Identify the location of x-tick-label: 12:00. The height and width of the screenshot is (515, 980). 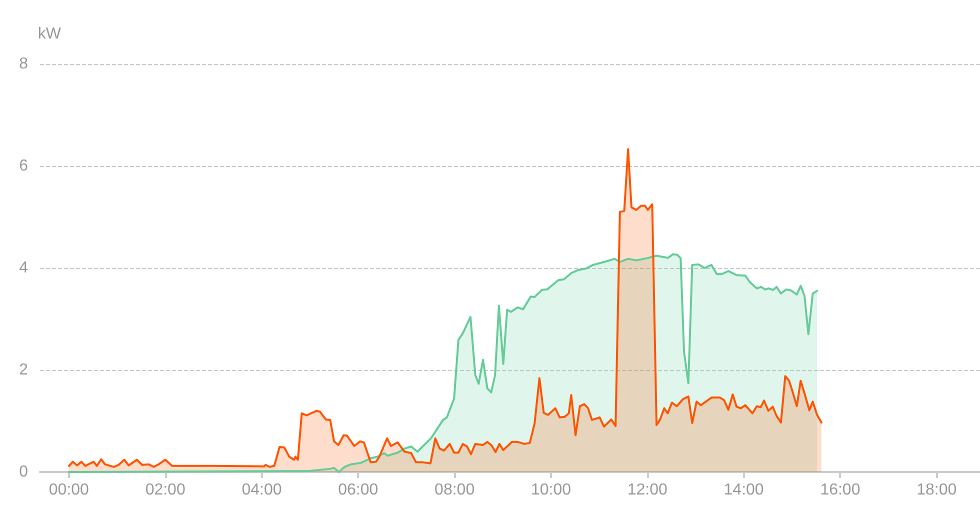
(647, 490).